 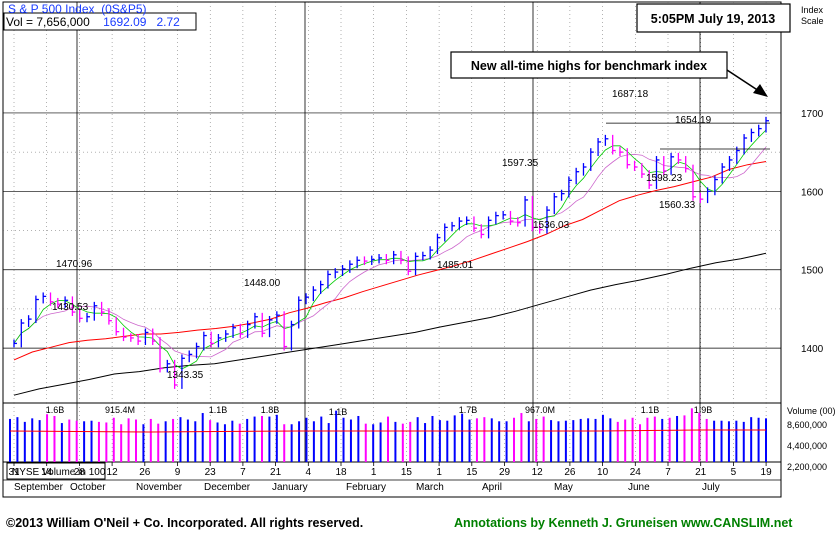 I want to click on header-box, so click(x=100, y=21).